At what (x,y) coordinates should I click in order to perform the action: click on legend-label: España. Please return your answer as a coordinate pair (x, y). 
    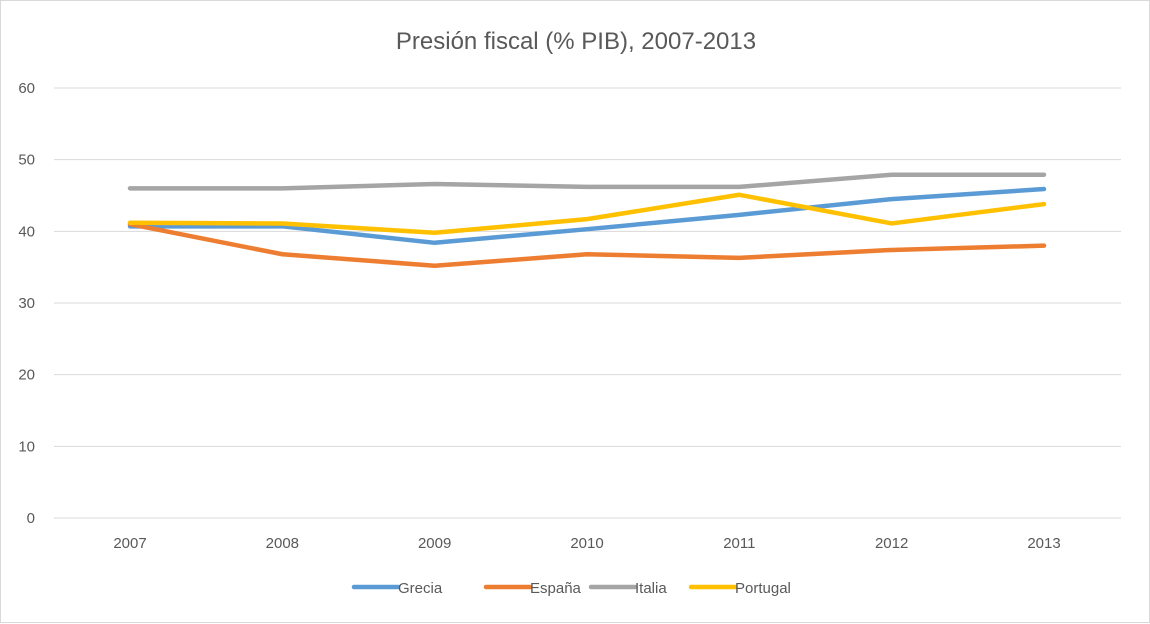
    Looking at the image, I should click on (556, 588).